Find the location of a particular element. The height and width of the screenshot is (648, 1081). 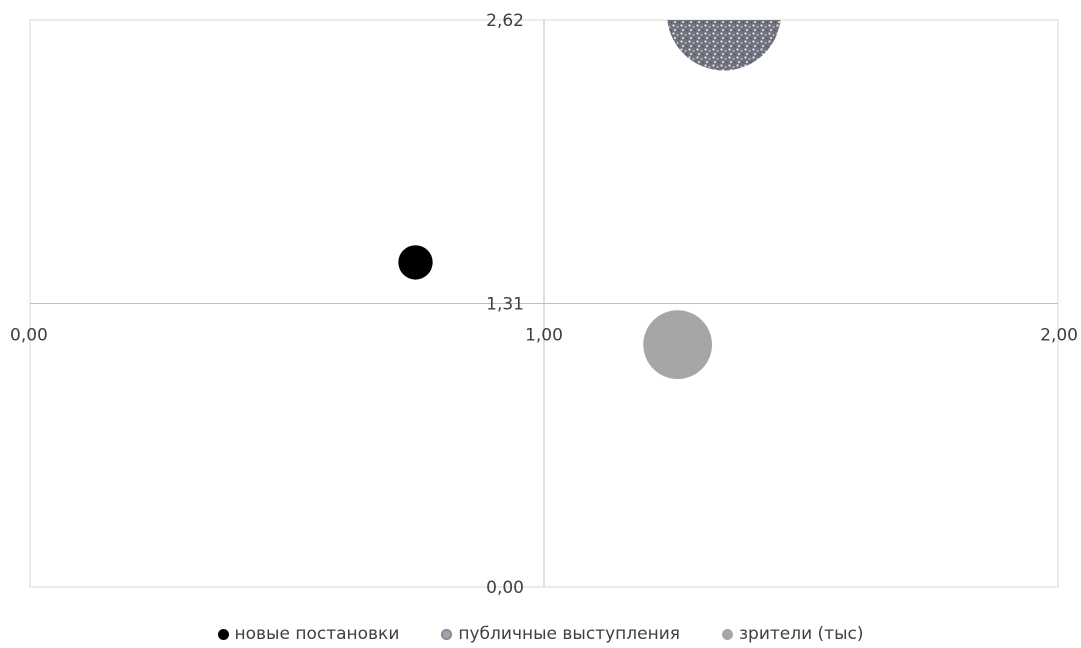

legend-marker-public-performances is located at coordinates (447, 634).